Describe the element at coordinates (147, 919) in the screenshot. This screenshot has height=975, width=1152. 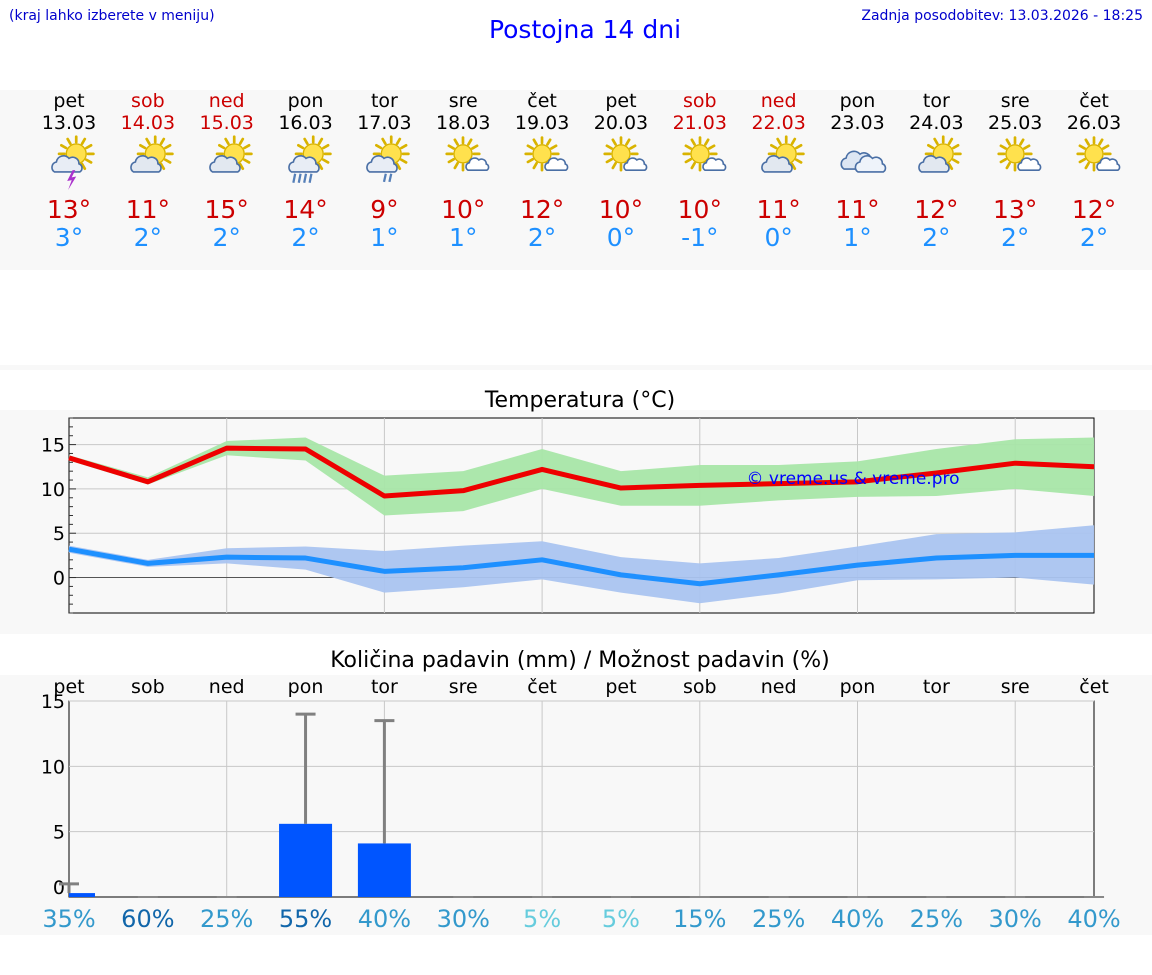
I see `precip-probability: 60%` at that location.